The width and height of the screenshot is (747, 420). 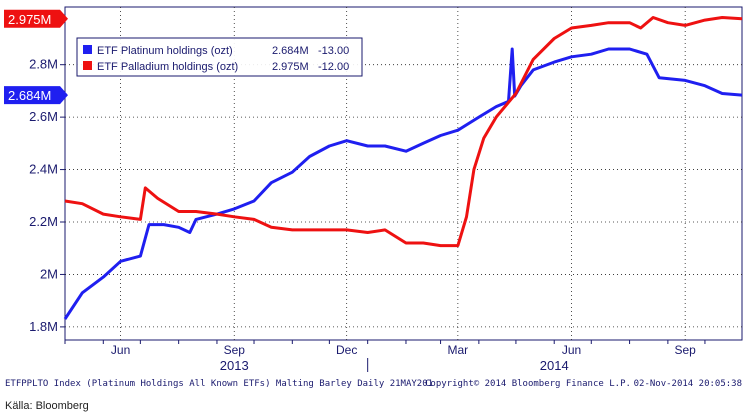 What do you see at coordinates (43, 326) in the screenshot?
I see `y-tick-label: 1.8M` at bounding box center [43, 326].